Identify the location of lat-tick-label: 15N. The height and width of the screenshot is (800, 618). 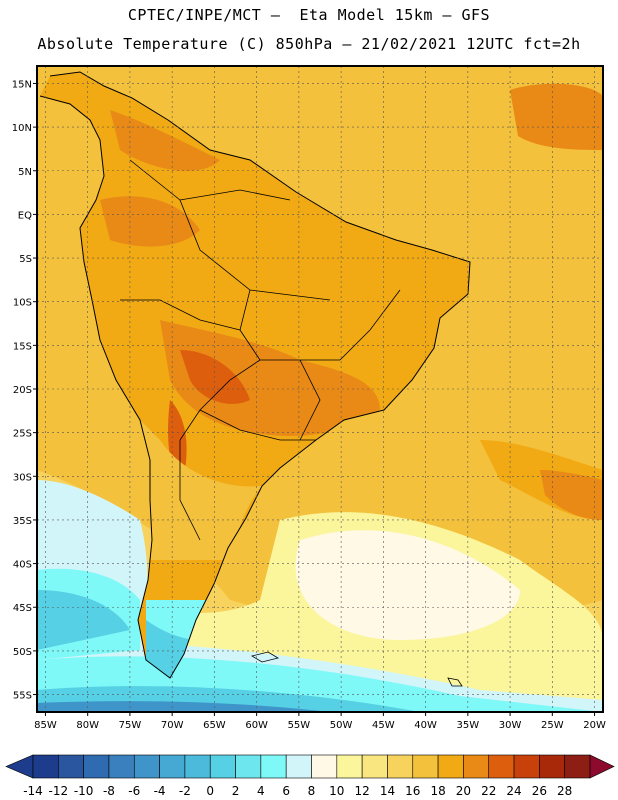
(22, 84).